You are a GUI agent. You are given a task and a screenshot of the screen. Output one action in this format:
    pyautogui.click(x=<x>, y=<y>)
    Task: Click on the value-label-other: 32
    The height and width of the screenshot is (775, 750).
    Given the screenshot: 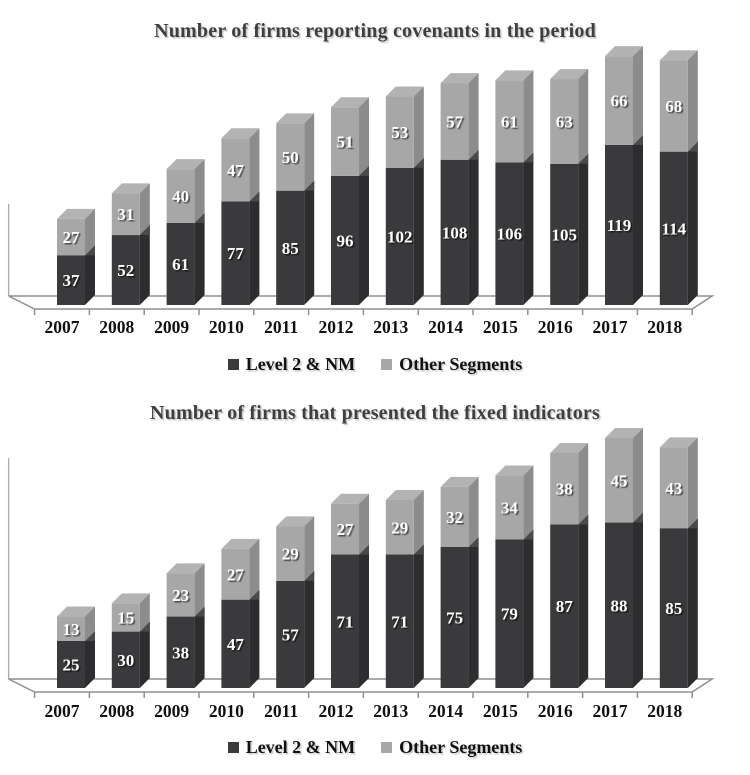 What is the action you would take?
    pyautogui.click(x=454, y=517)
    